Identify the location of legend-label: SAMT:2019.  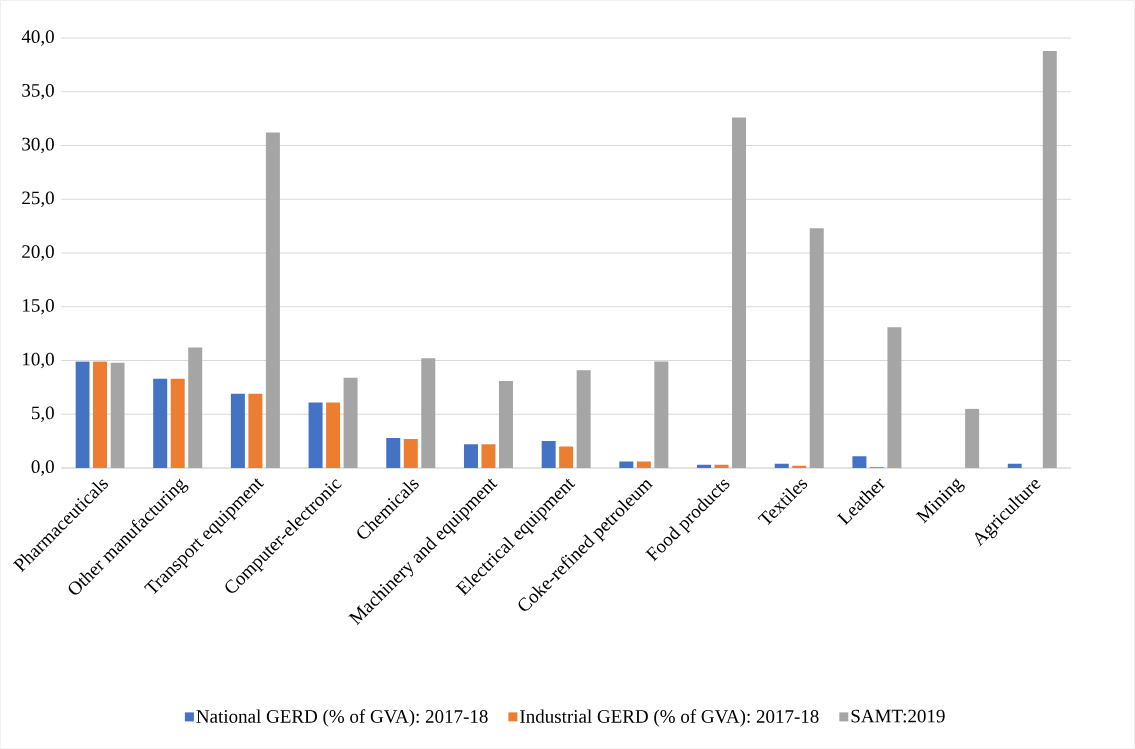
(898, 716).